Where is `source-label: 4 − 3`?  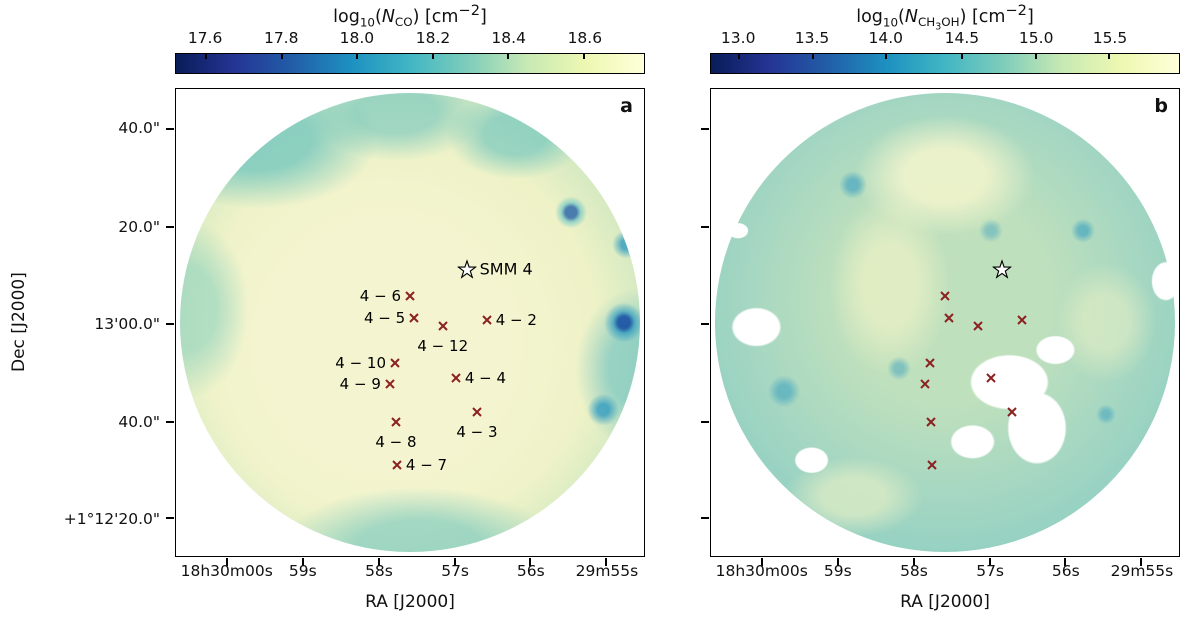 source-label: 4 − 3 is located at coordinates (477, 431).